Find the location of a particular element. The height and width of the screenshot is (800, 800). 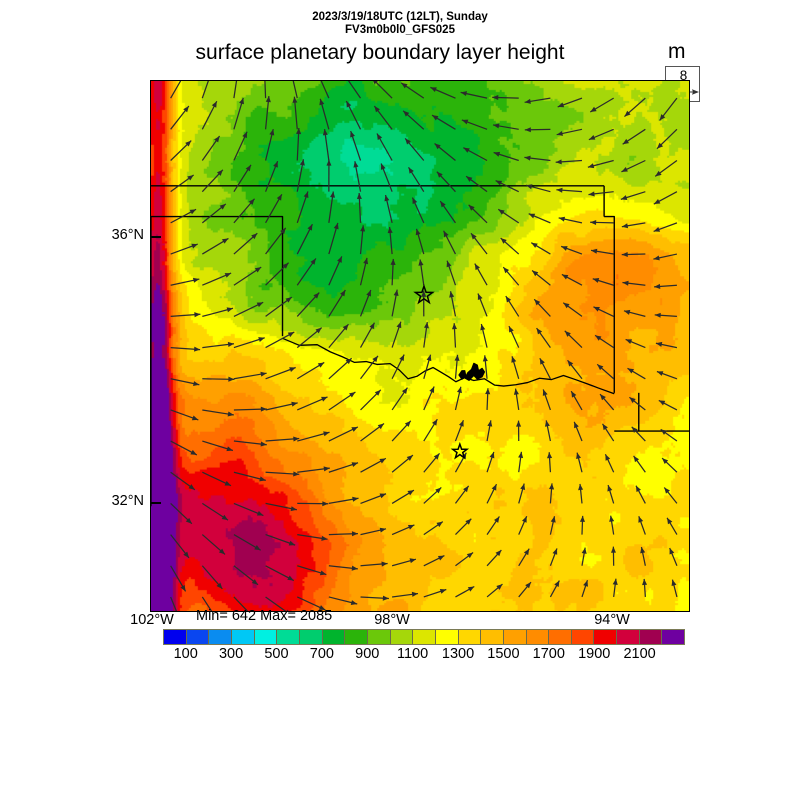

colorbar-tick-labels: 100 300 500 700 900 1100 1300 1500 1700 1900 2100 is located at coordinates (424, 656).